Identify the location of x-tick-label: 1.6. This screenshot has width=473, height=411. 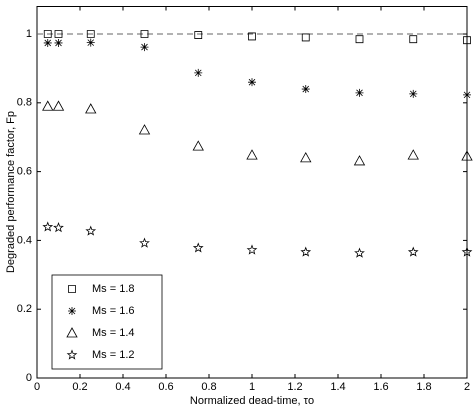
(380, 387).